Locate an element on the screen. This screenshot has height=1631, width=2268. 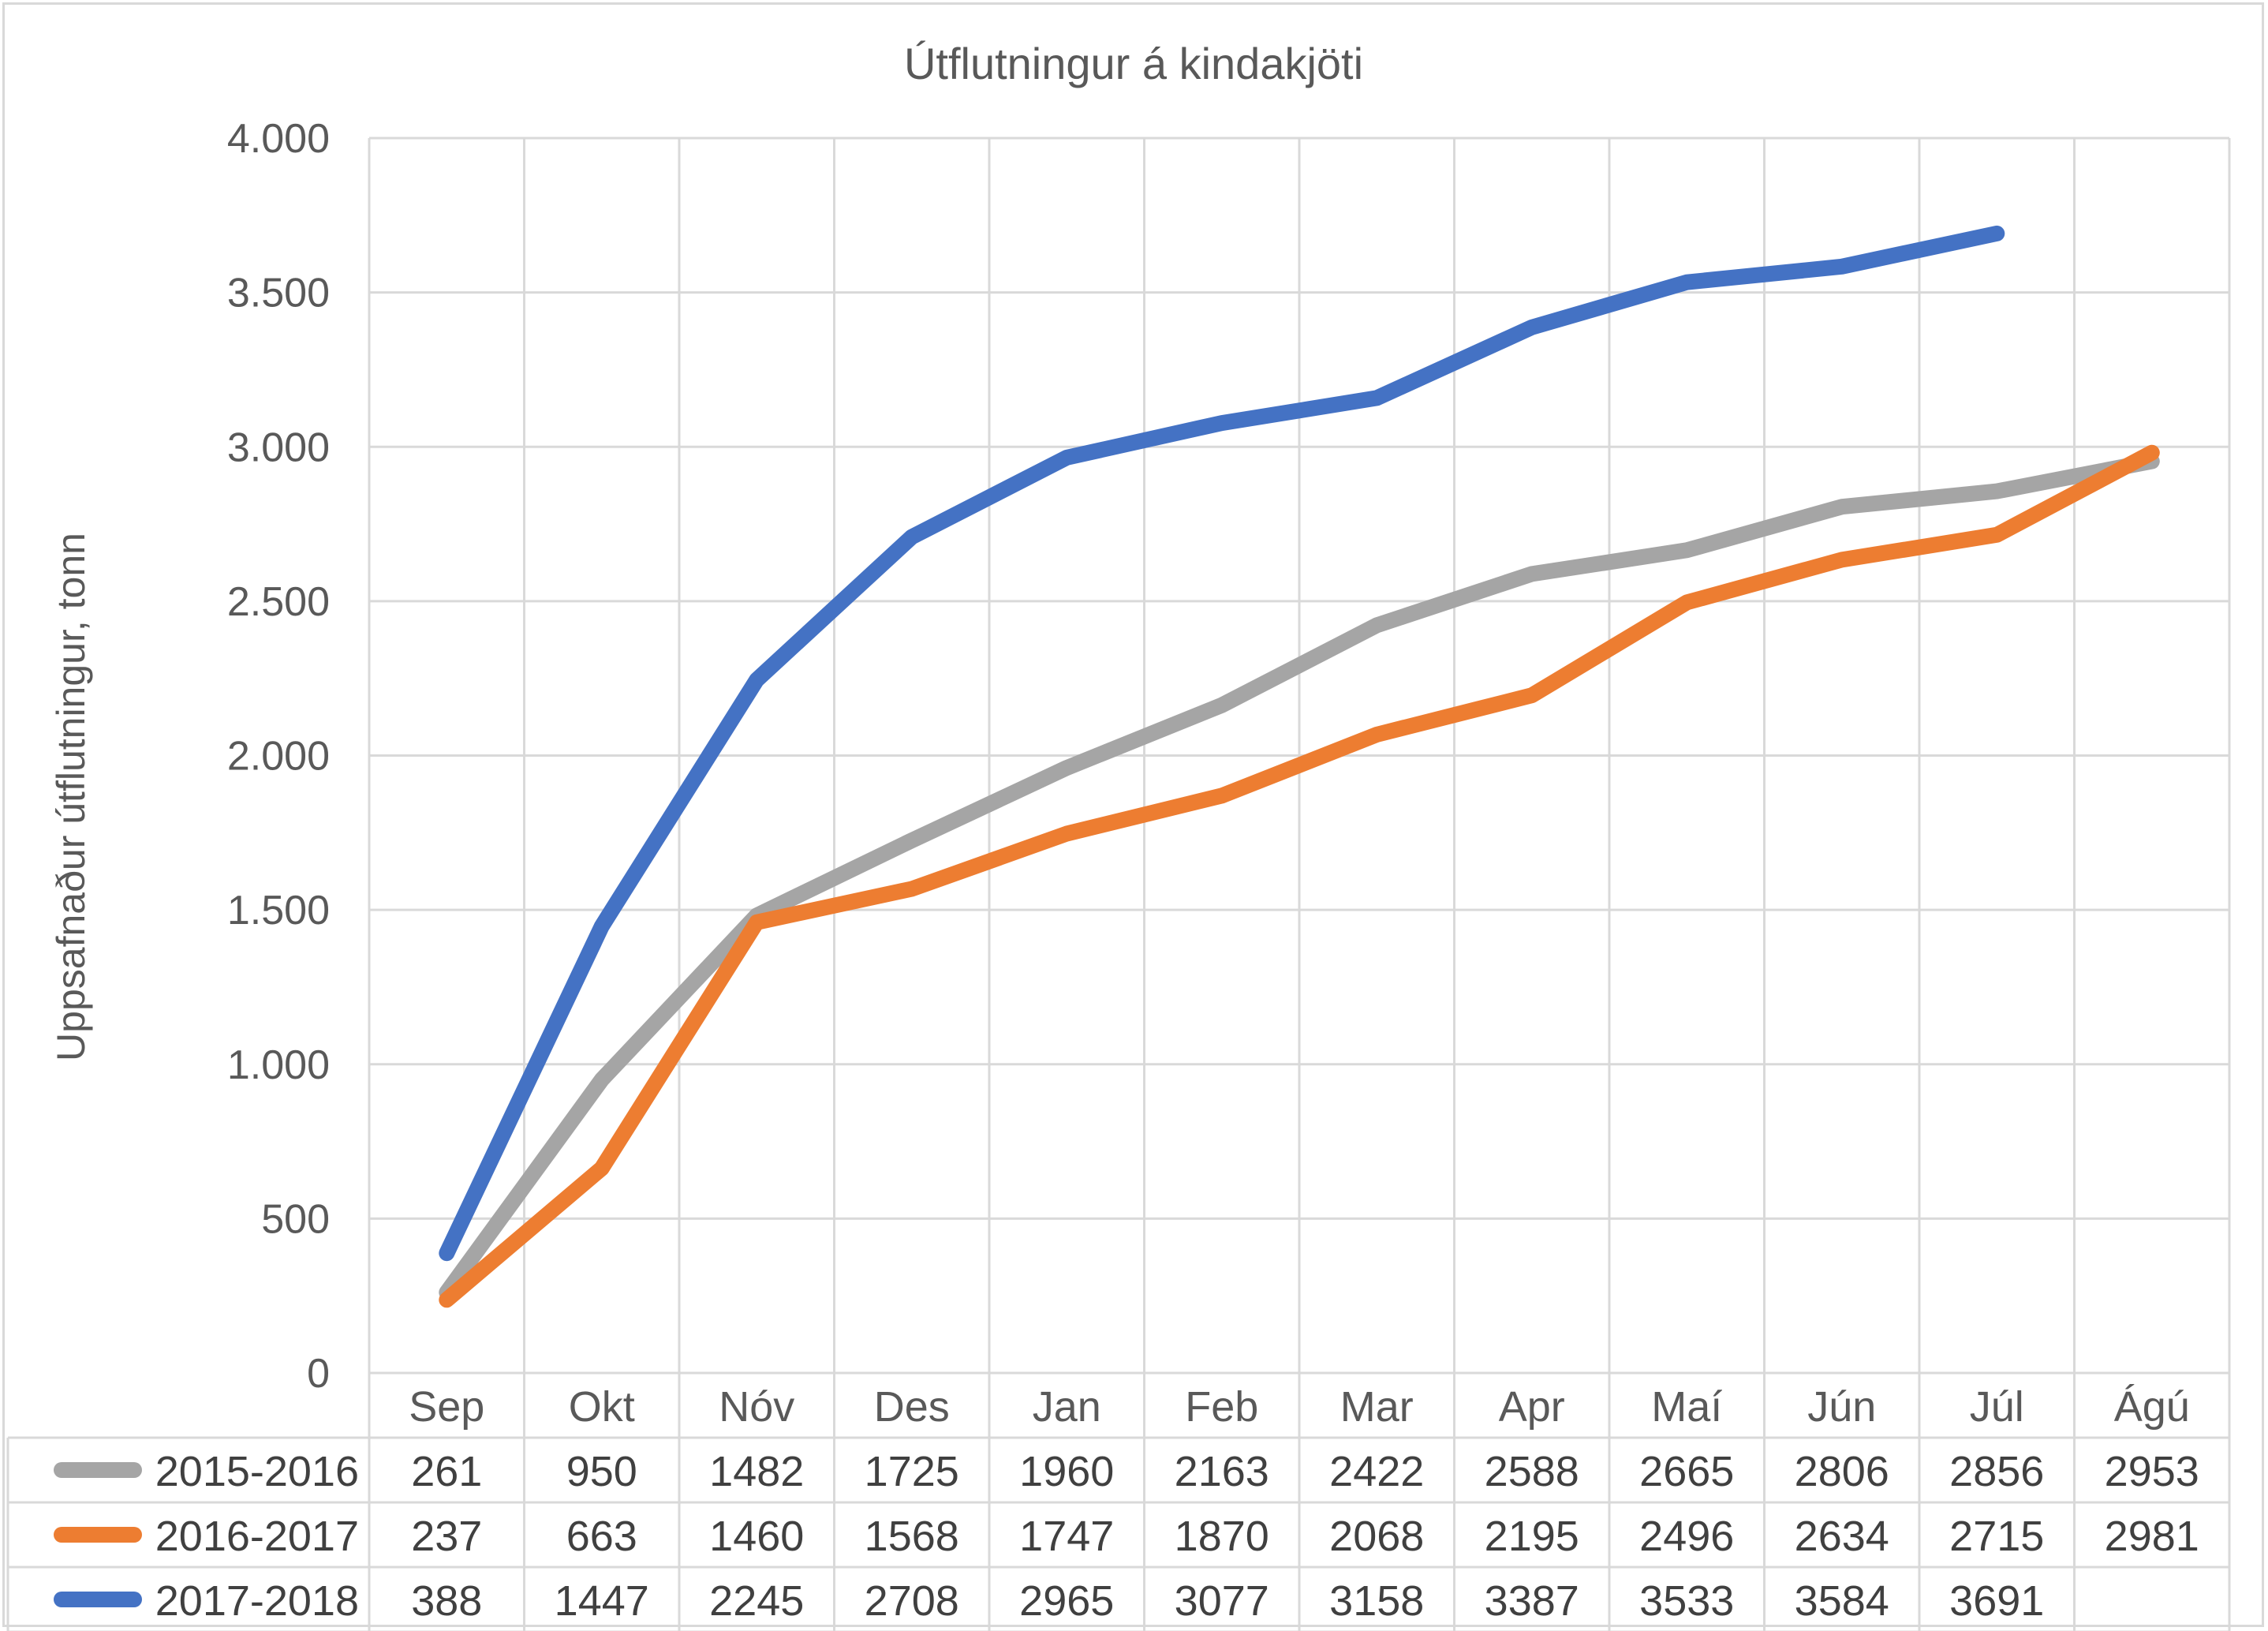
chart-title: Útflutningur á kindakjöti is located at coordinates (1133, 63).